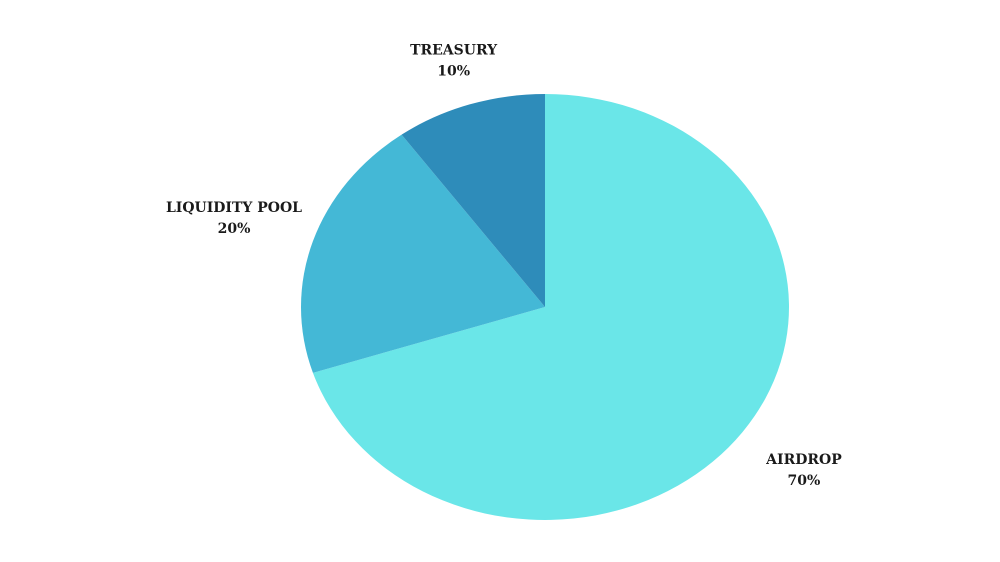  I want to click on slice-label: TREASURY, so click(454, 51).